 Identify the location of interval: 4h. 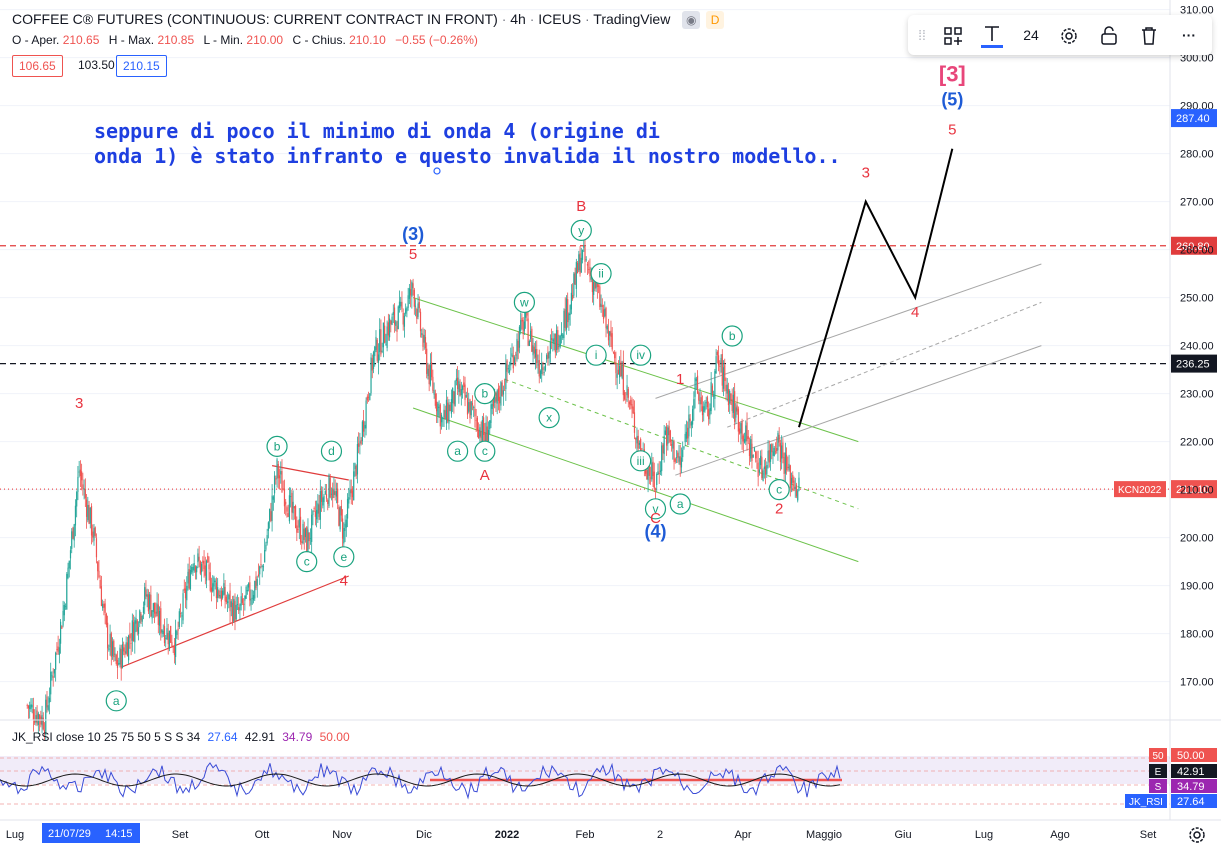
(518, 19).